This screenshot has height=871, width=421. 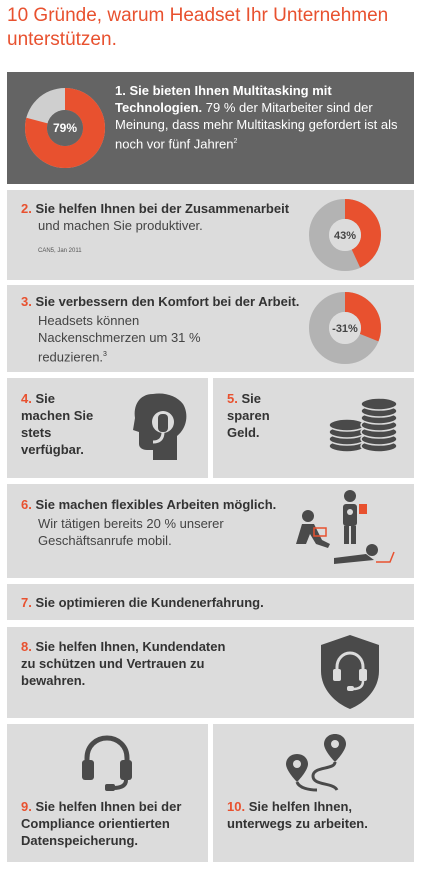 I want to click on reason-heading: Sie sparen Geld., so click(x=248, y=415).